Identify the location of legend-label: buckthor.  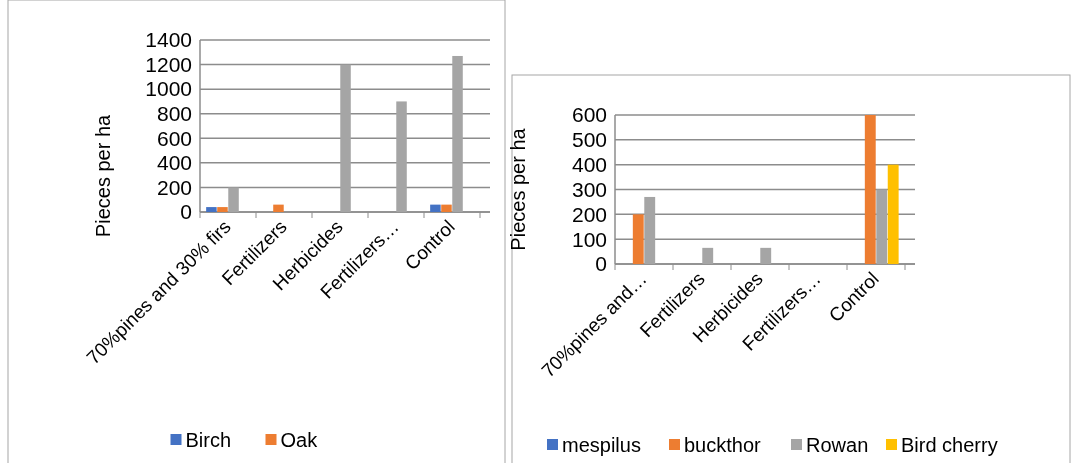
(723, 445).